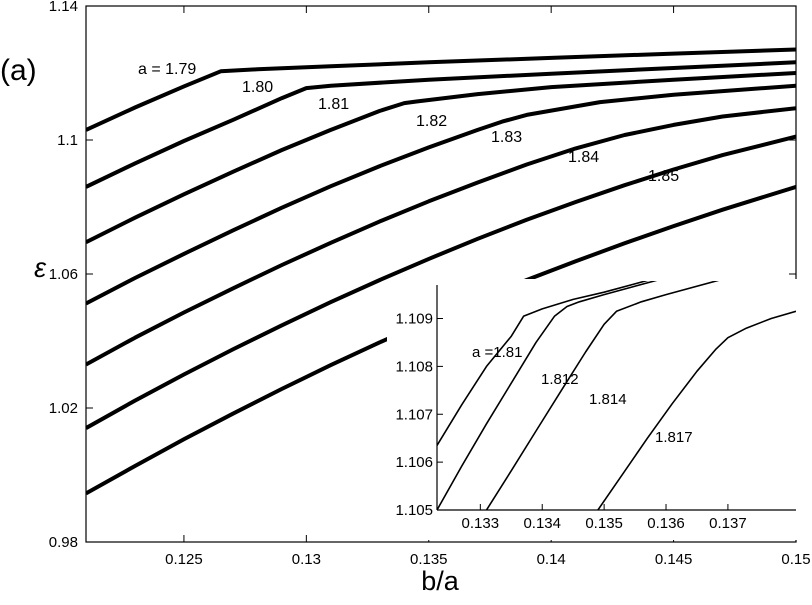 This screenshot has height=605, width=812. What do you see at coordinates (18, 70) in the screenshot?
I see `panel-label: (a)` at bounding box center [18, 70].